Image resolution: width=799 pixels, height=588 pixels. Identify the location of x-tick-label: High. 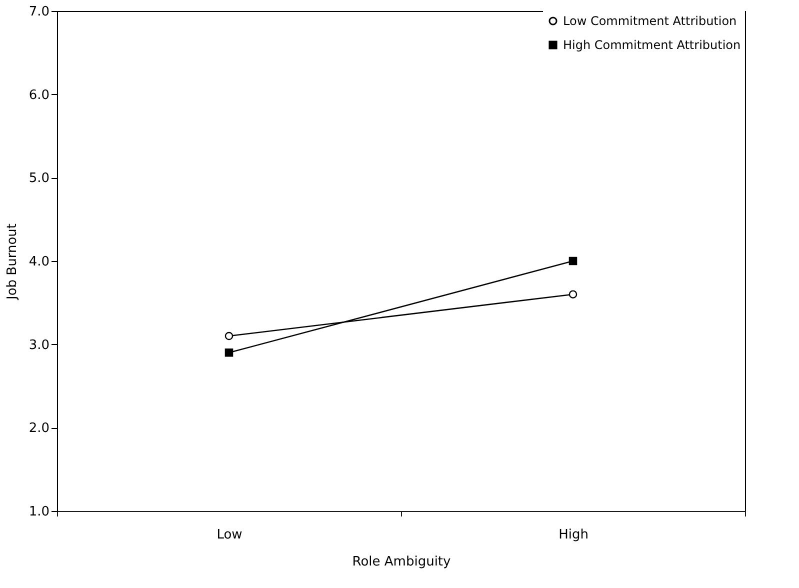
(573, 535).